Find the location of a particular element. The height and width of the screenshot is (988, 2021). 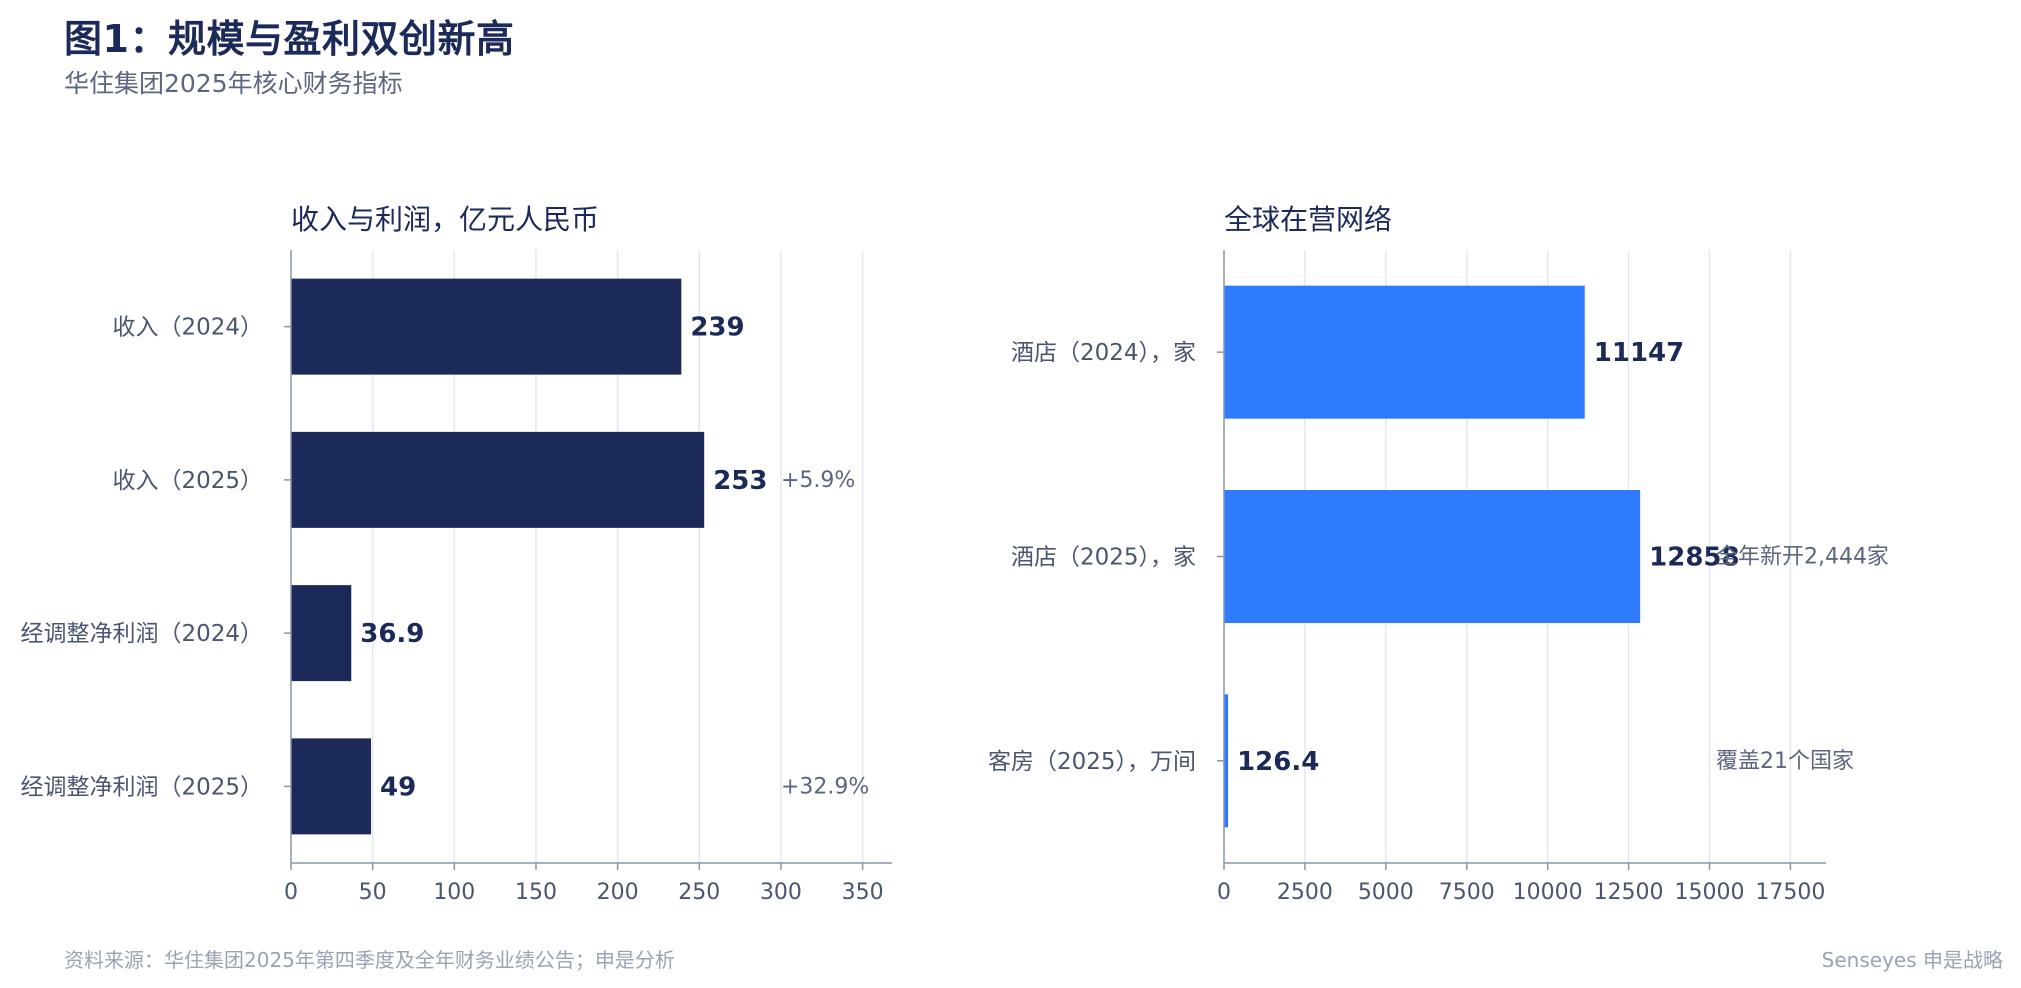

left-panel-title: 收入与利润，亿元人民币 is located at coordinates (445, 219).